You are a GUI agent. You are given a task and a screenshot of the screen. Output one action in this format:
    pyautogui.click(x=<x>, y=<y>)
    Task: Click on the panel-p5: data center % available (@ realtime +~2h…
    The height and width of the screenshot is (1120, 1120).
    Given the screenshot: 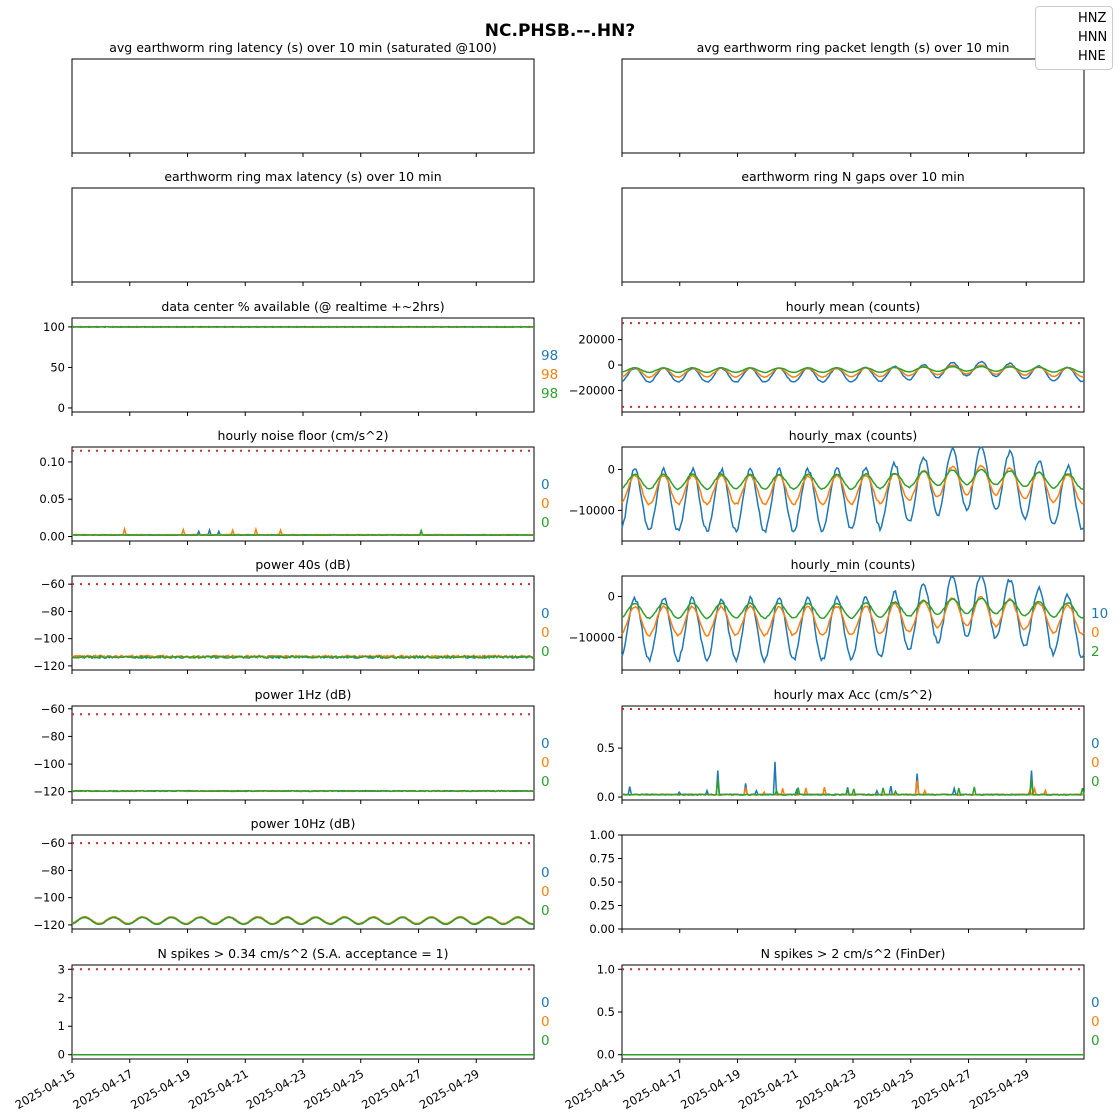 What is the action you would take?
    pyautogui.click(x=300, y=357)
    